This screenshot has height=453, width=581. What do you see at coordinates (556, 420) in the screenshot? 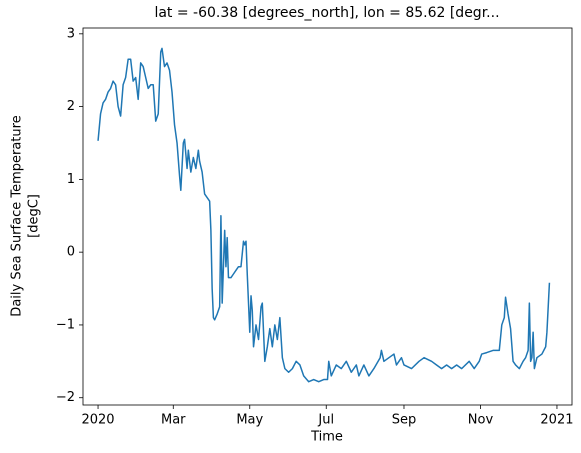
I see `x-tick-label: 2021` at bounding box center [556, 420].